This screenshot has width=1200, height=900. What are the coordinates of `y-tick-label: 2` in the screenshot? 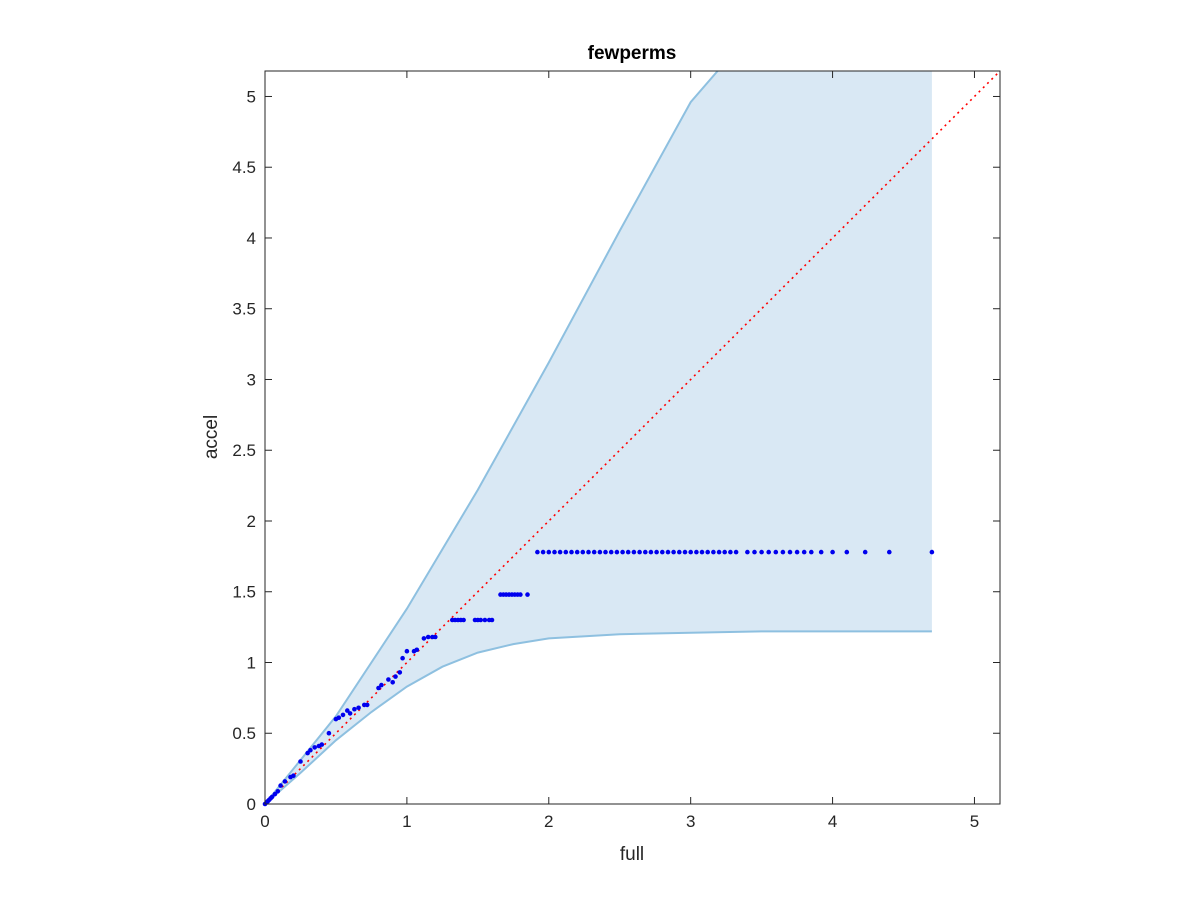 It's located at (251, 521).